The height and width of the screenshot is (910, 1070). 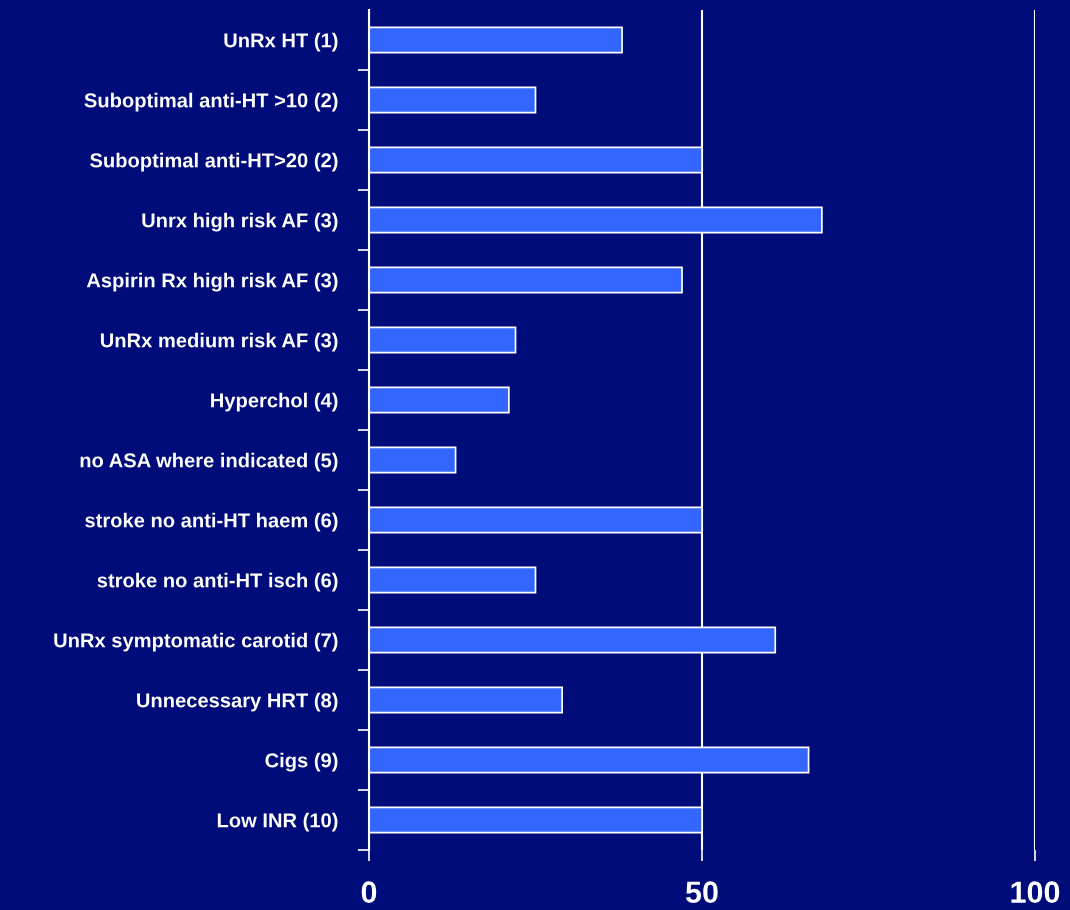 I want to click on y-tick-label: UnRx medium risk AF (3), so click(x=219, y=342).